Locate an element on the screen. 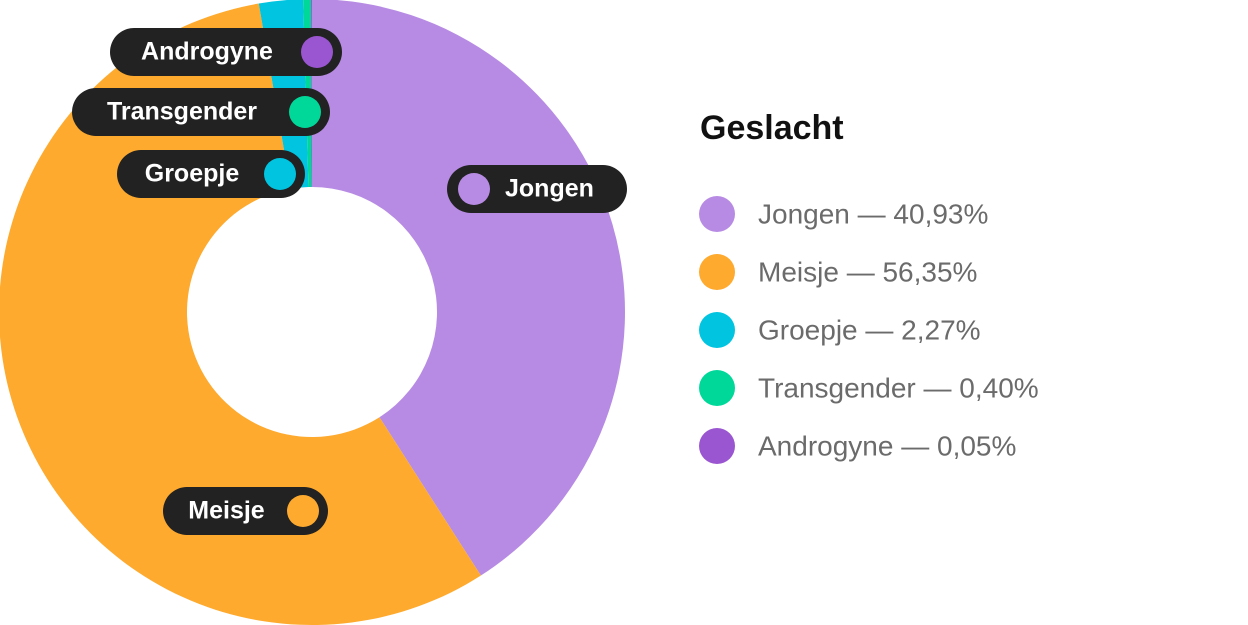 This screenshot has height=625, width=1248. legend-title: Geslacht is located at coordinates (772, 128).